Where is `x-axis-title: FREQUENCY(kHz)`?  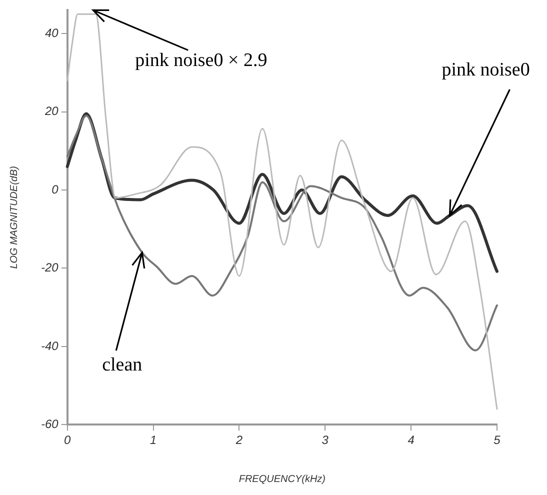
x-axis-title: FREQUENCY(kHz) is located at coordinates (282, 479).